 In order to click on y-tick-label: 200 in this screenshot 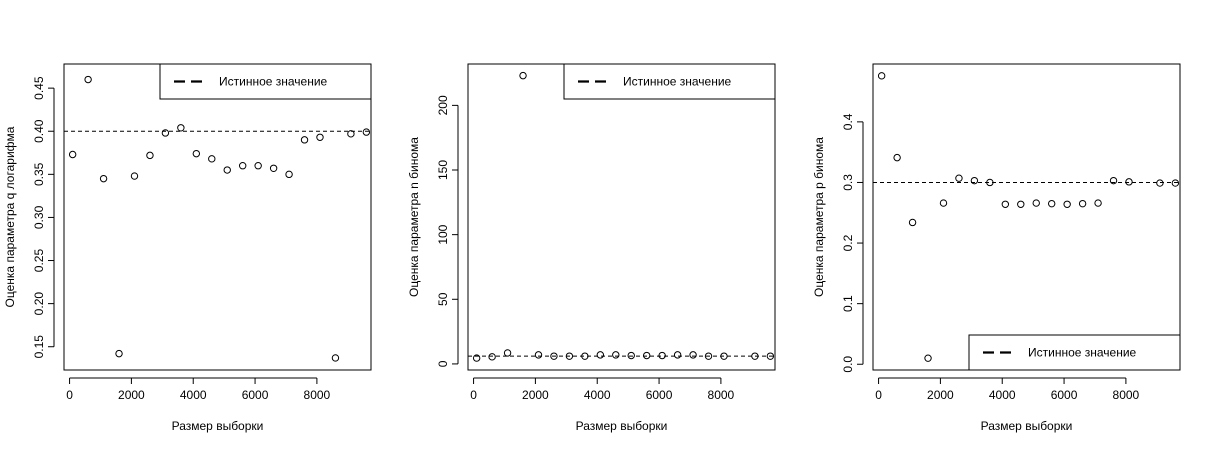, I will do `click(443, 105)`.